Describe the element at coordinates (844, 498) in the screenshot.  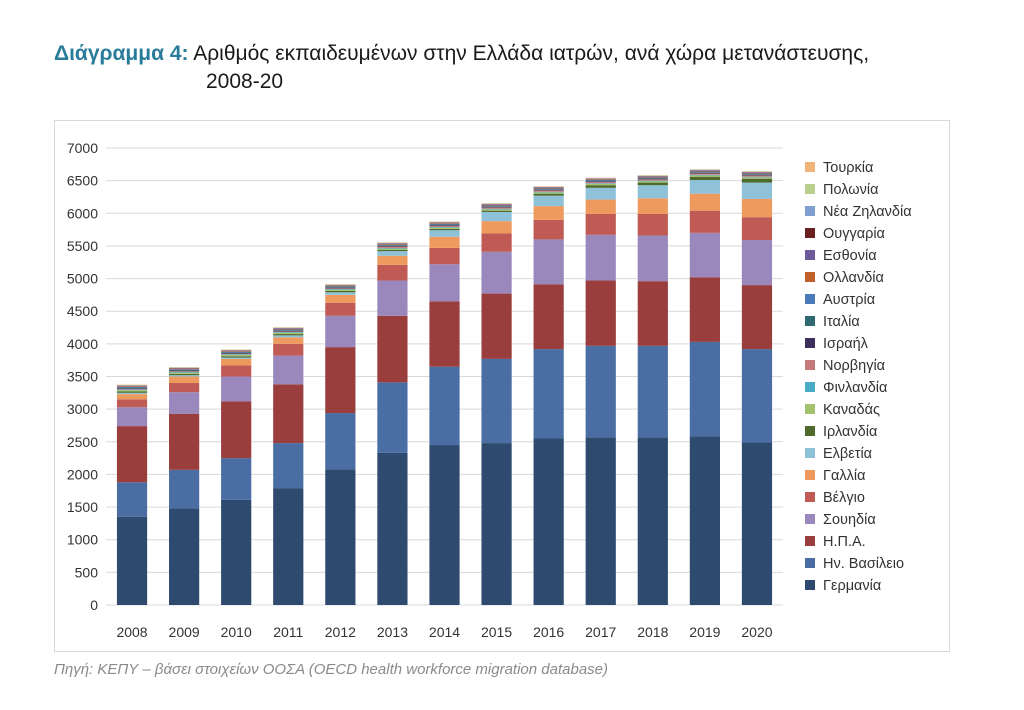
I see `legend-label: Βέλγιο` at that location.